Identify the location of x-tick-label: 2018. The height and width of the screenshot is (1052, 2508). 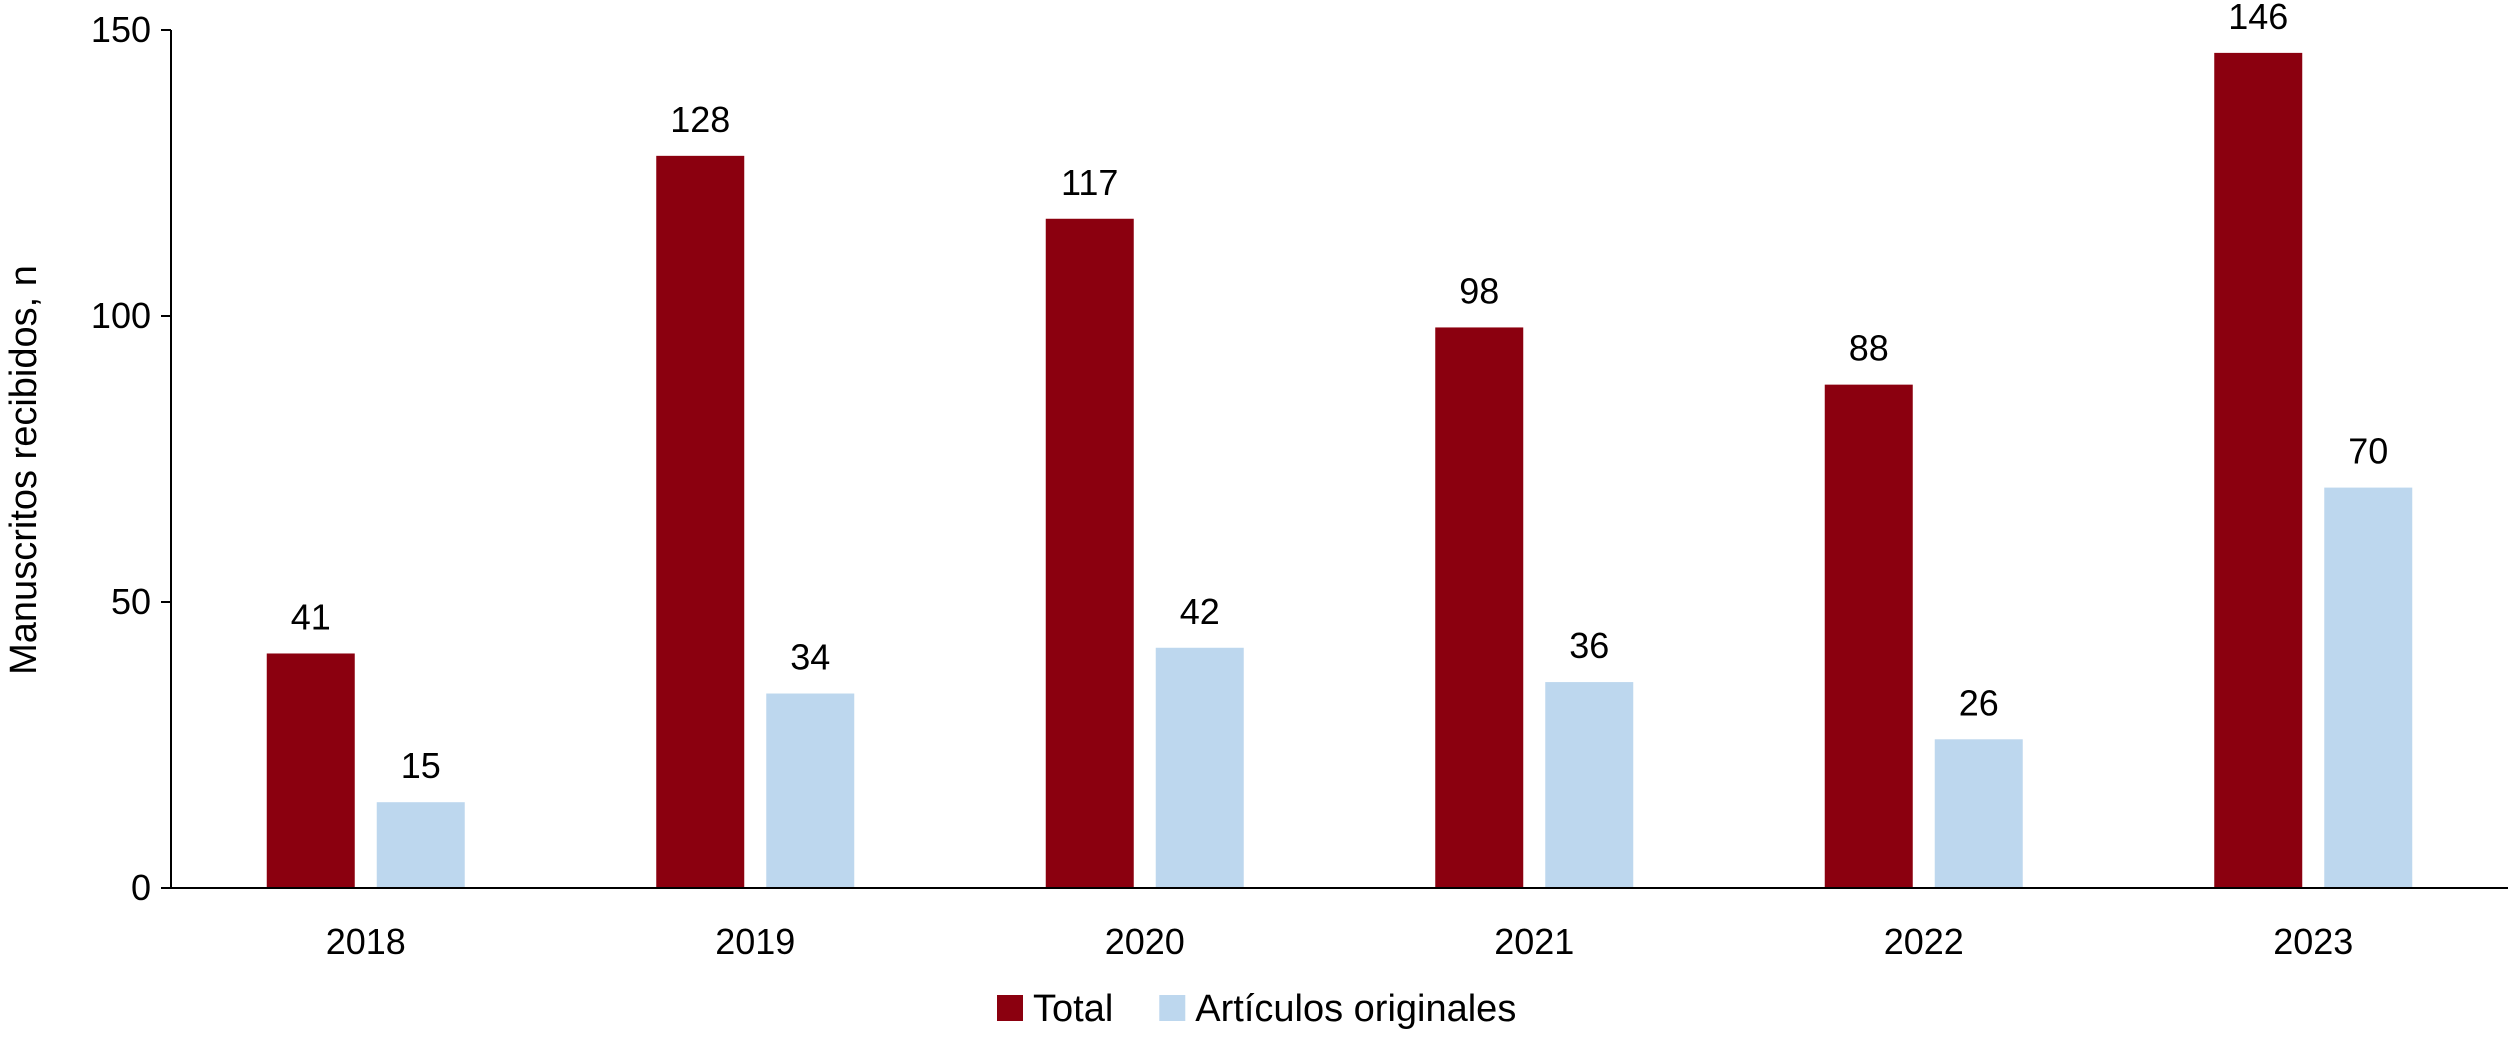
(366, 941).